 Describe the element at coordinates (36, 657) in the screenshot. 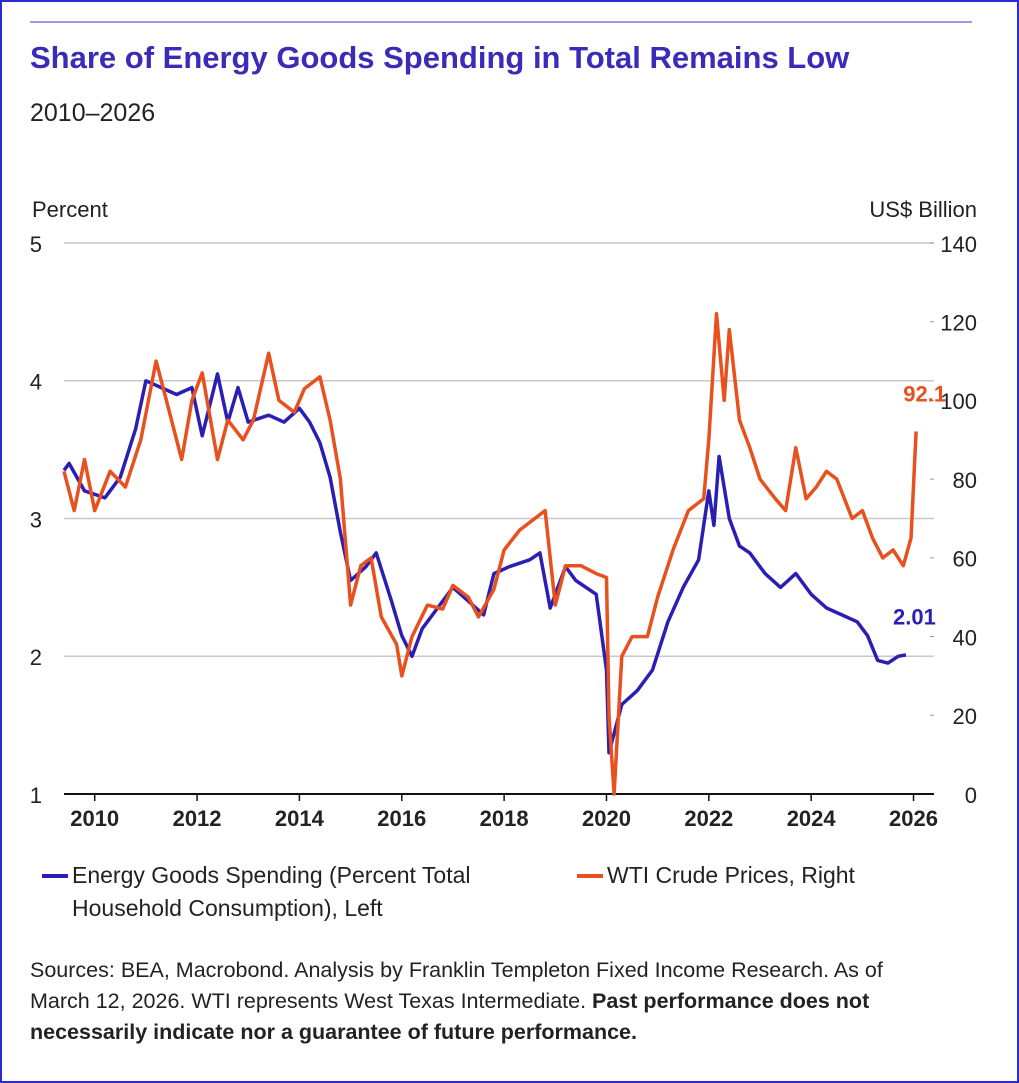

I see `y-tick-label: 2` at that location.